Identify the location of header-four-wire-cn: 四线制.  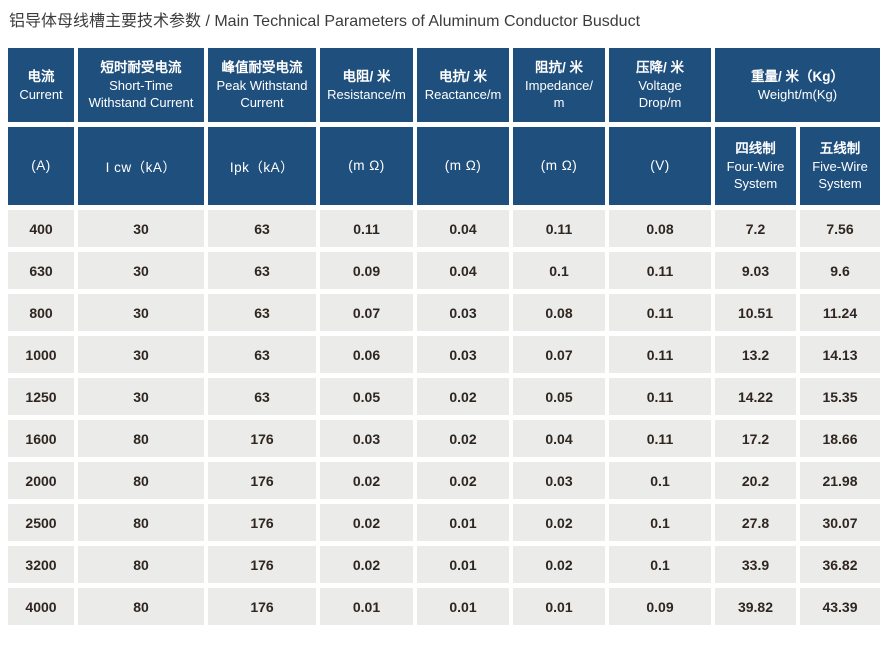
(755, 148).